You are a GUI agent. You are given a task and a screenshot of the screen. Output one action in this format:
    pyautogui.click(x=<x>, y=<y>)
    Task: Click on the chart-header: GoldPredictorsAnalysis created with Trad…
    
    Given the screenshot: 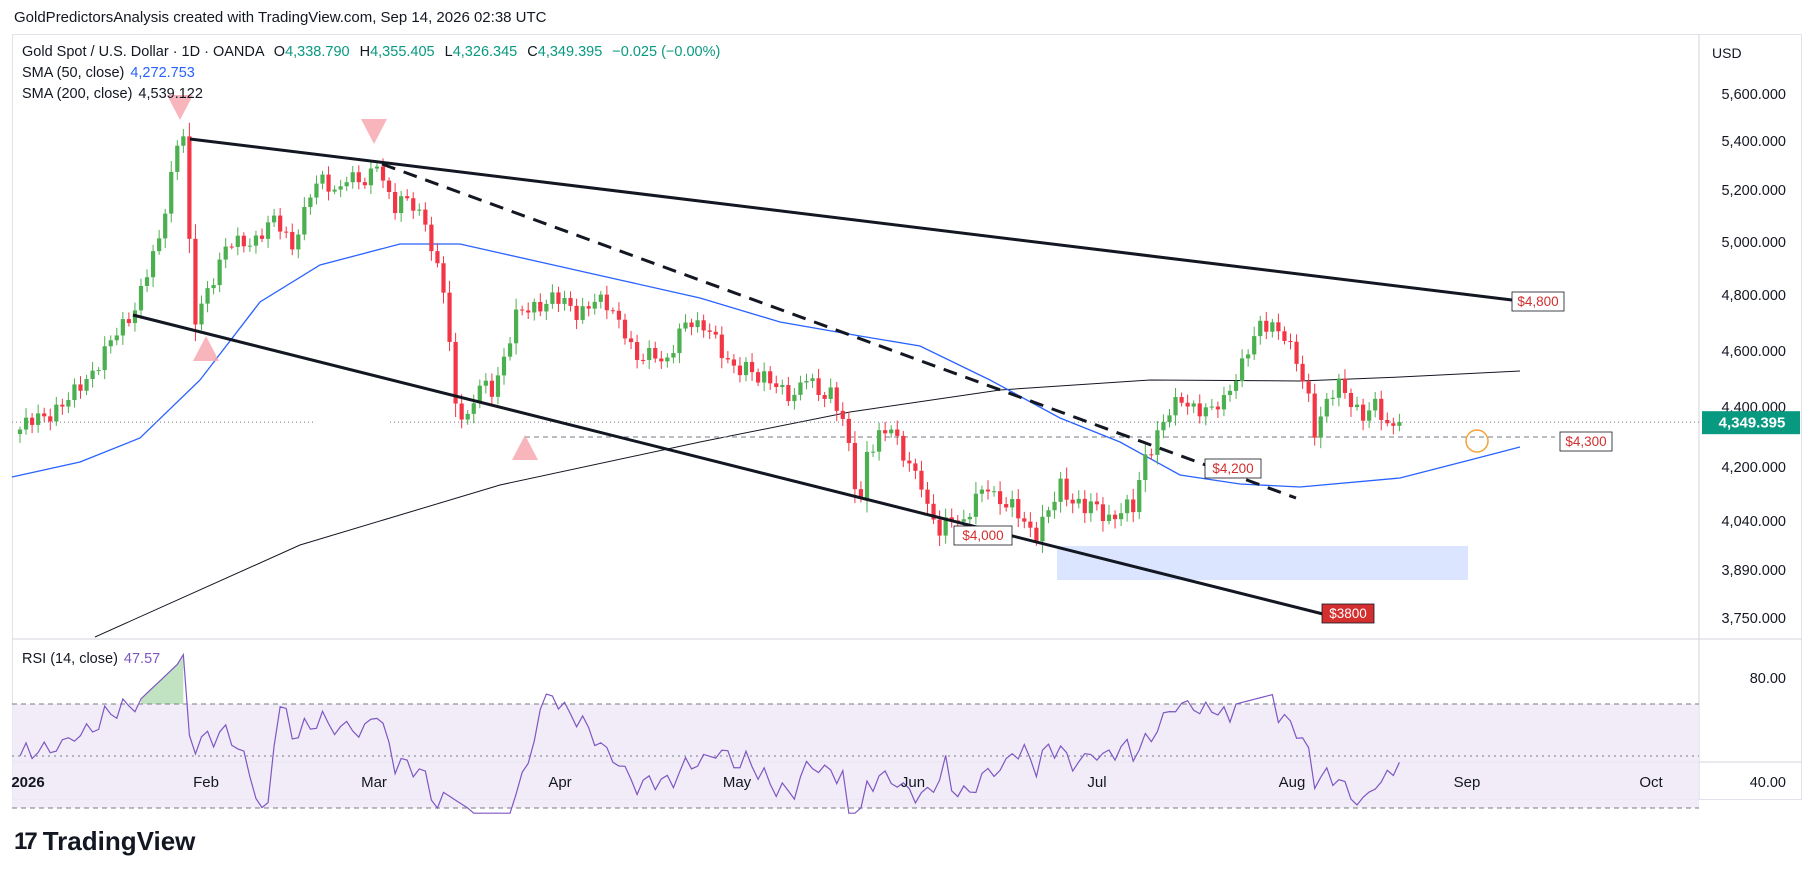 What is the action you would take?
    pyautogui.click(x=280, y=17)
    